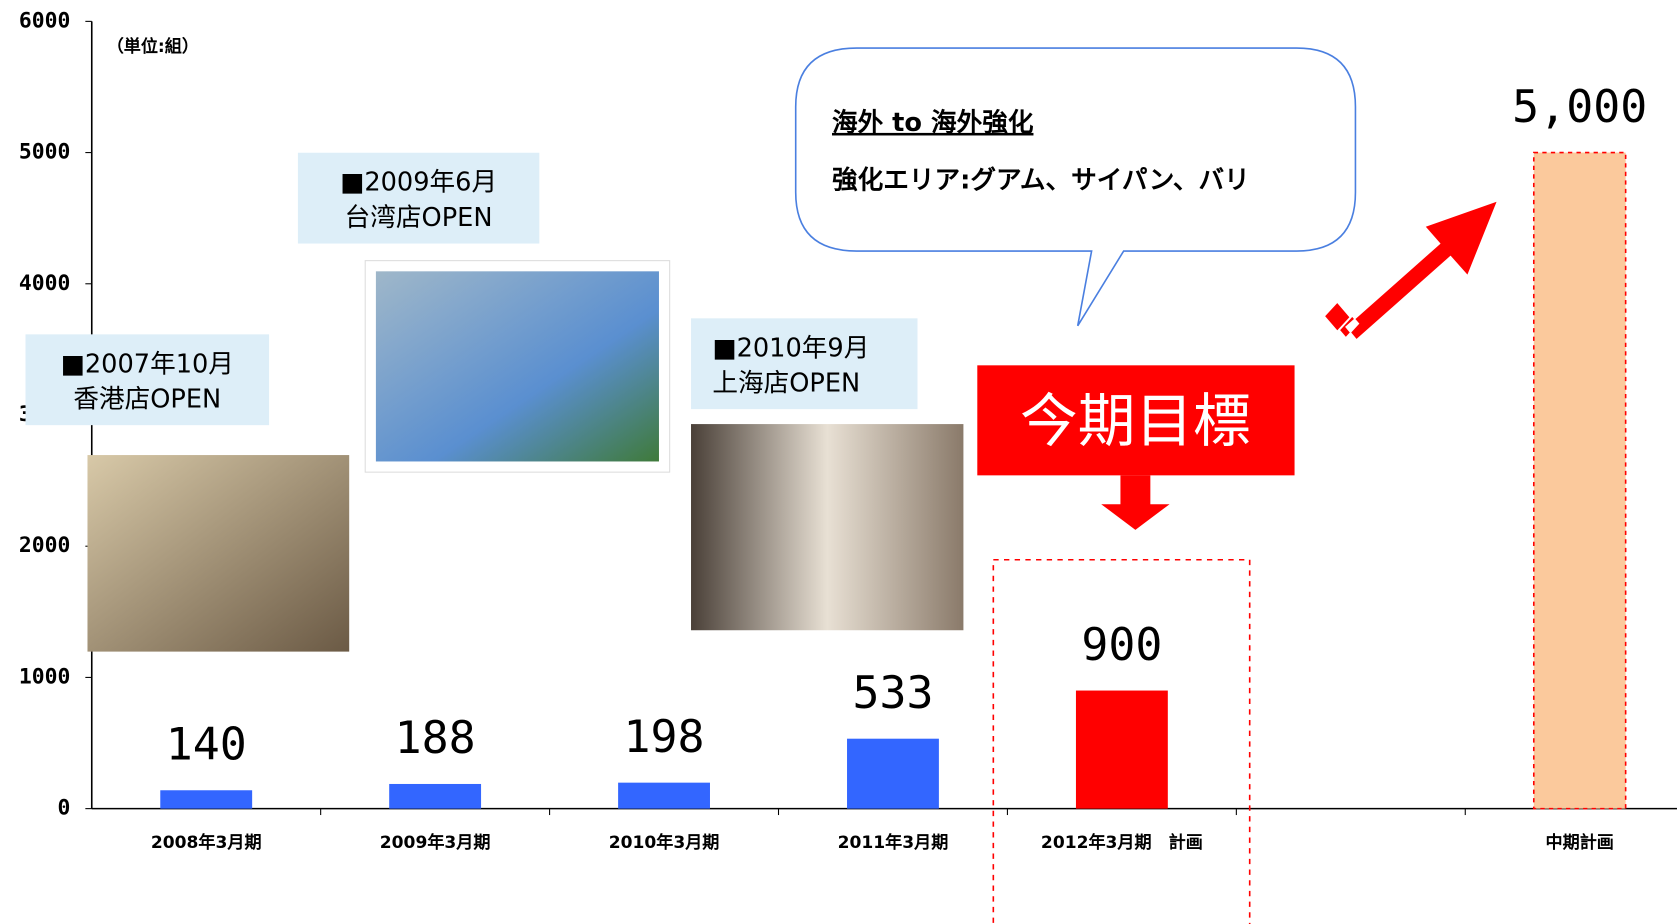  Describe the element at coordinates (1135, 502) in the screenshot. I see `down-arrow` at that location.